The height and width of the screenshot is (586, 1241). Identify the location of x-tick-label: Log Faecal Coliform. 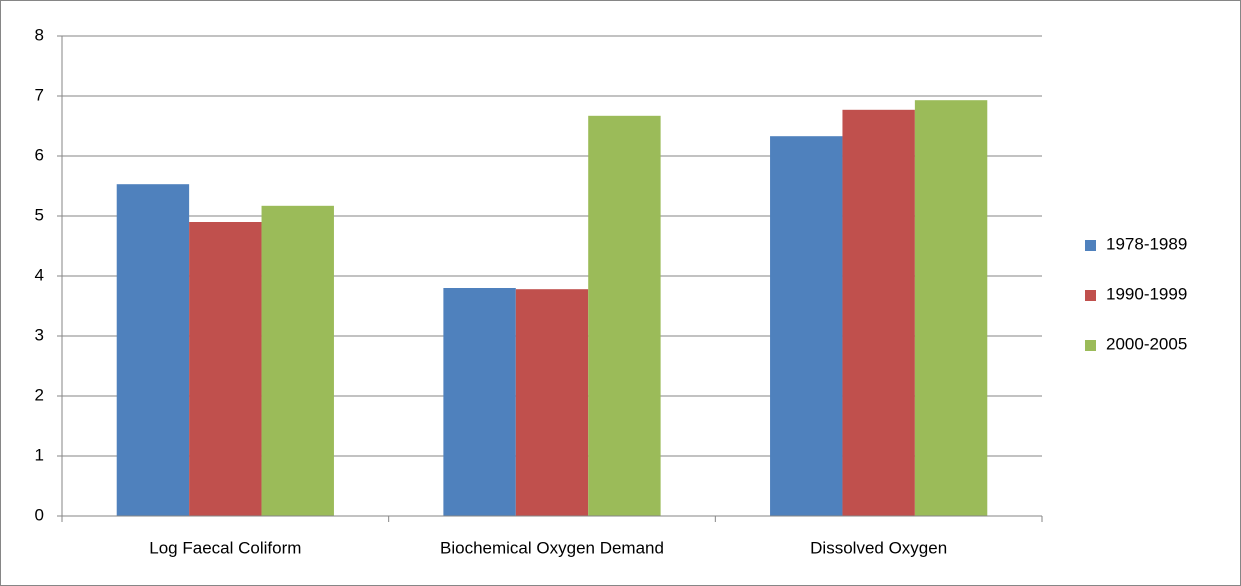
(225, 547).